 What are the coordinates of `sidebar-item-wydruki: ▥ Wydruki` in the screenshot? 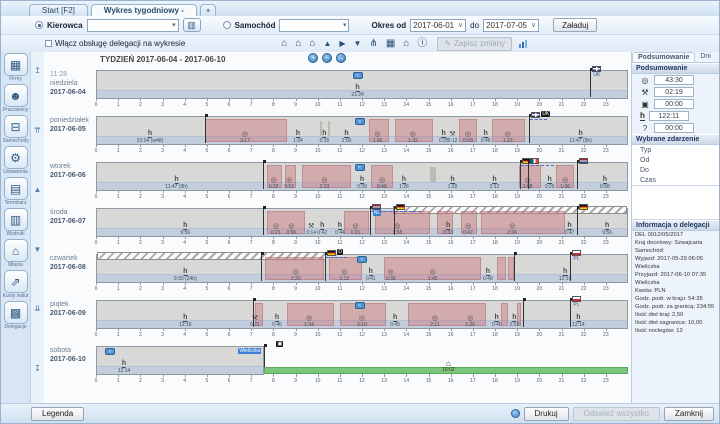 It's located at (16, 222).